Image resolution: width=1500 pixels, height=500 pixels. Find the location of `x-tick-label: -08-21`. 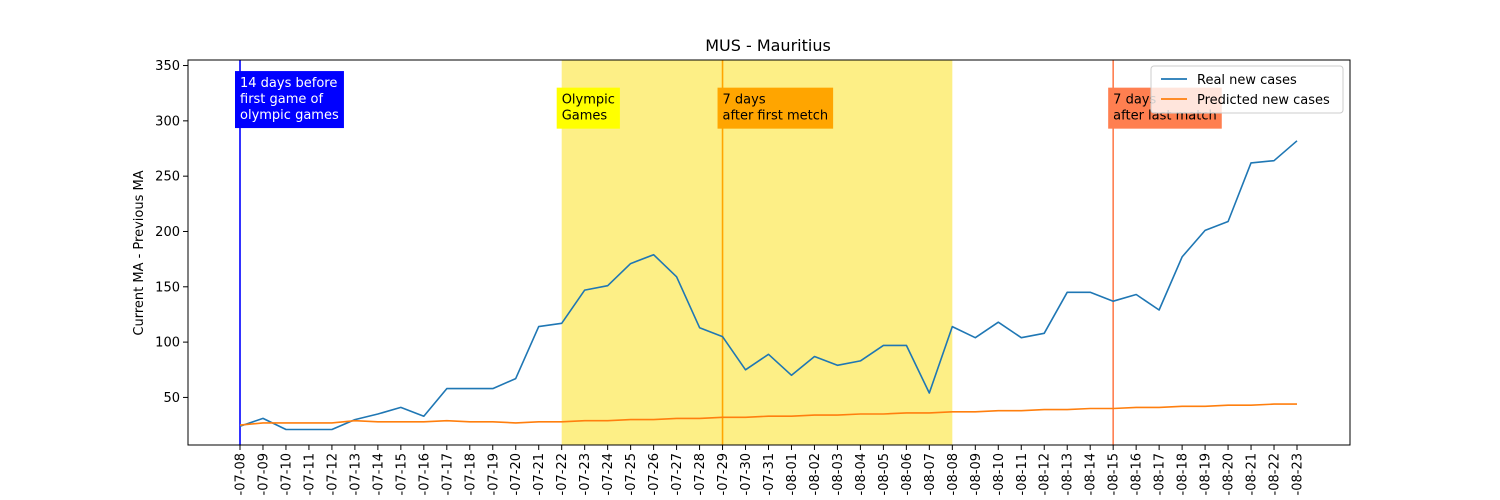

x-tick-label: -08-21 is located at coordinates (1252, 474).